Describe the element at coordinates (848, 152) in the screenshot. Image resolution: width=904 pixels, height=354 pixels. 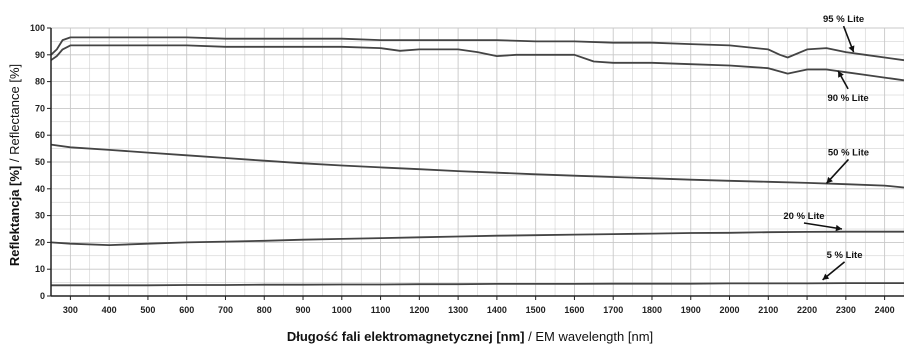
I see `annotation-label: 50 % Lite` at that location.